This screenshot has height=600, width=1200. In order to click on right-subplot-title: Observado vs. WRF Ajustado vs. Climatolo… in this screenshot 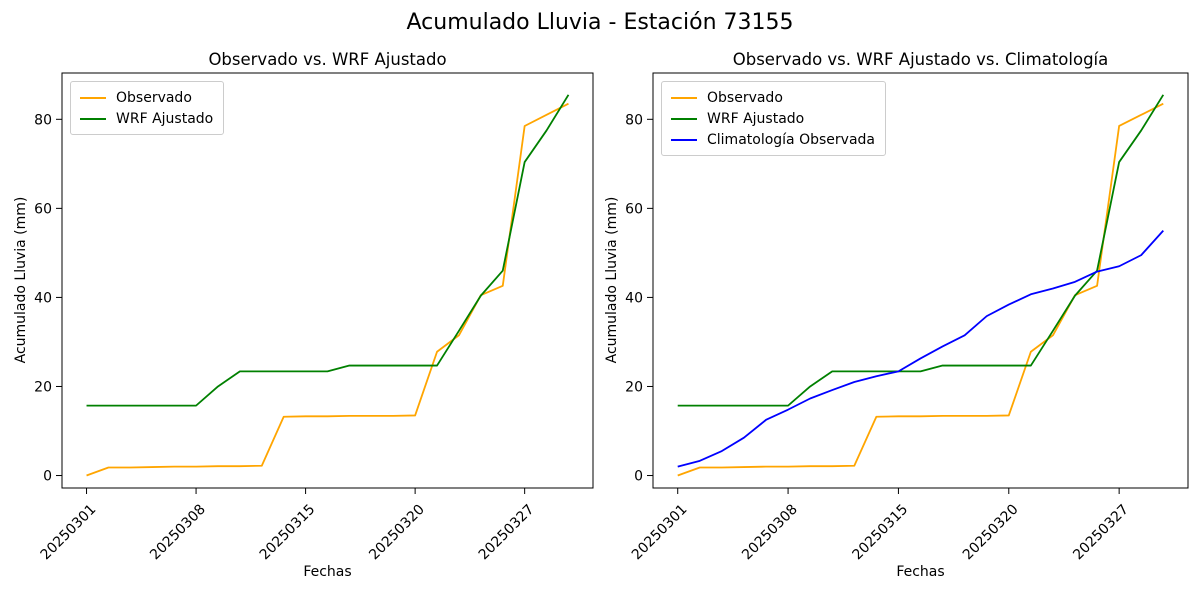, I will do `click(920, 59)`.